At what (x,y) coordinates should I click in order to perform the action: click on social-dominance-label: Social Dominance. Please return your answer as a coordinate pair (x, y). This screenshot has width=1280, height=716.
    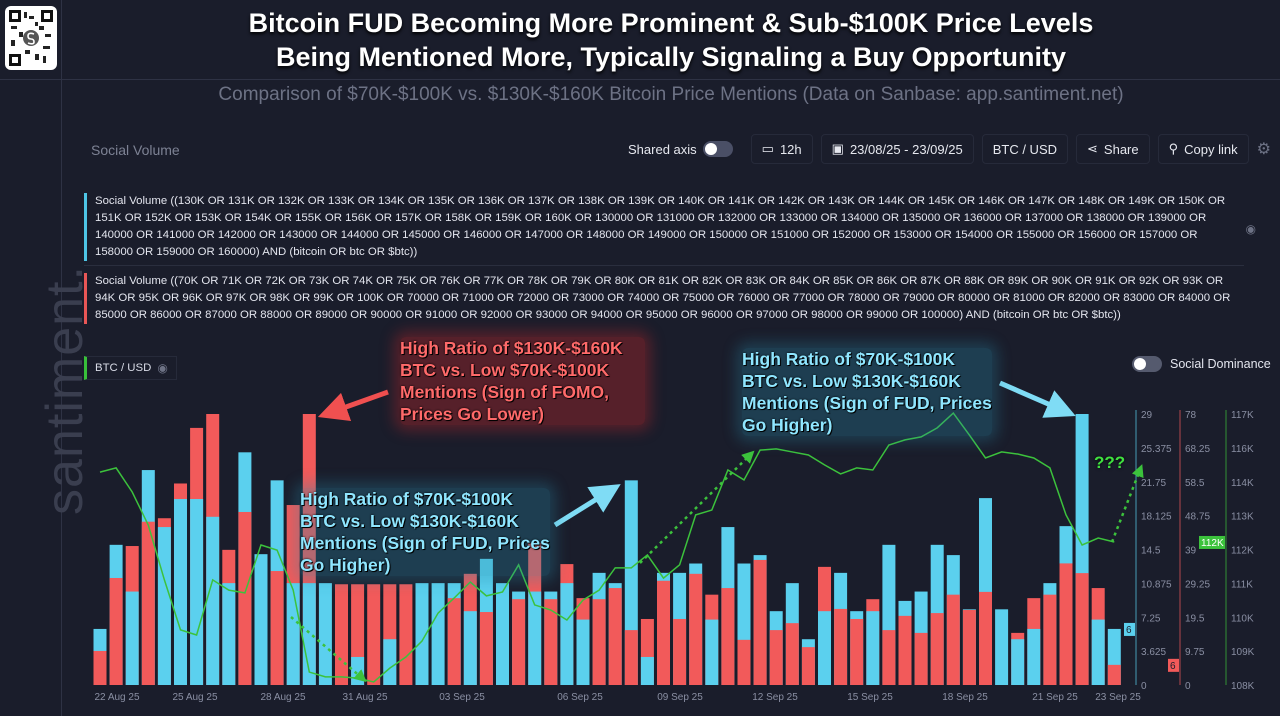
    Looking at the image, I should click on (1220, 364).